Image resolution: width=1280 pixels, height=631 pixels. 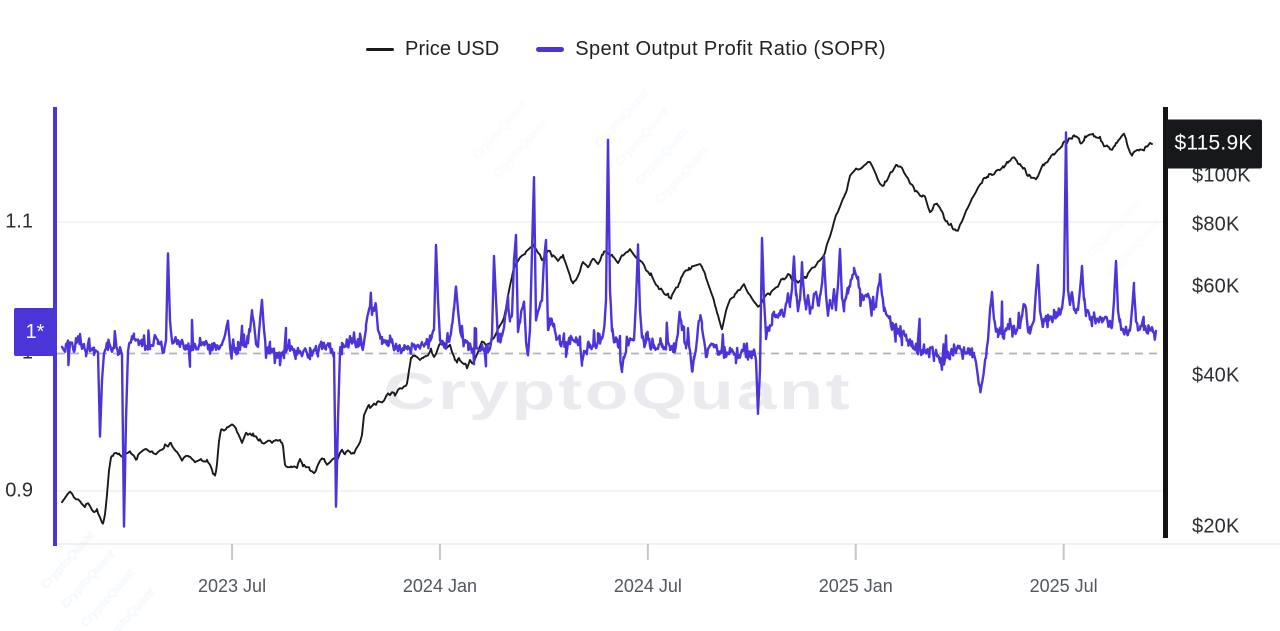 I want to click on legend-item-price-usd: Price USD, so click(x=432, y=49).